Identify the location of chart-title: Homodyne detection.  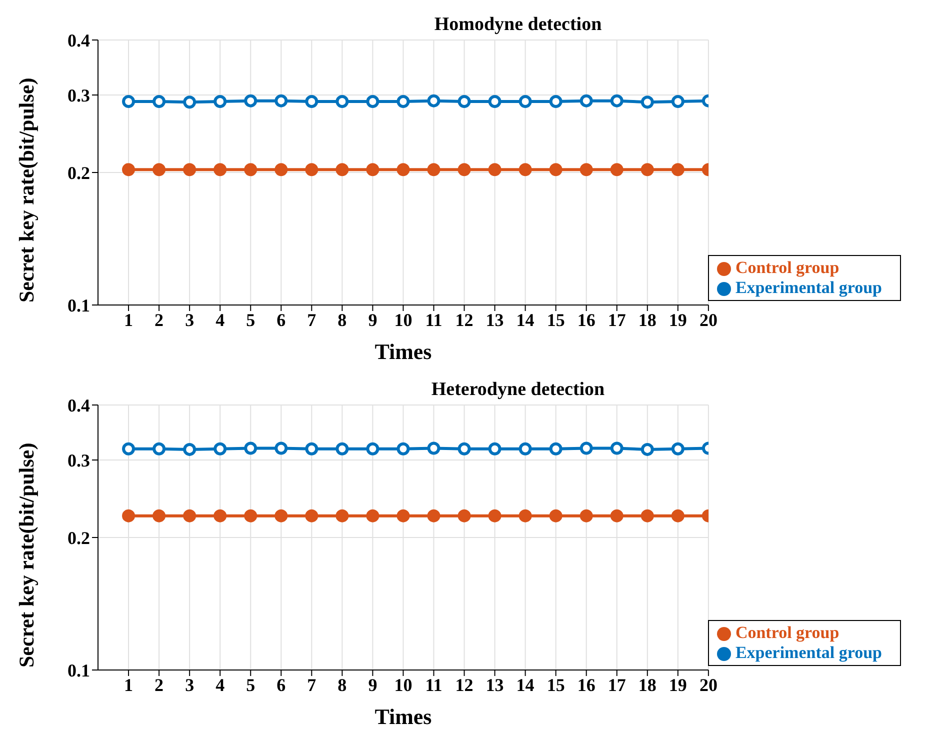
(518, 24).